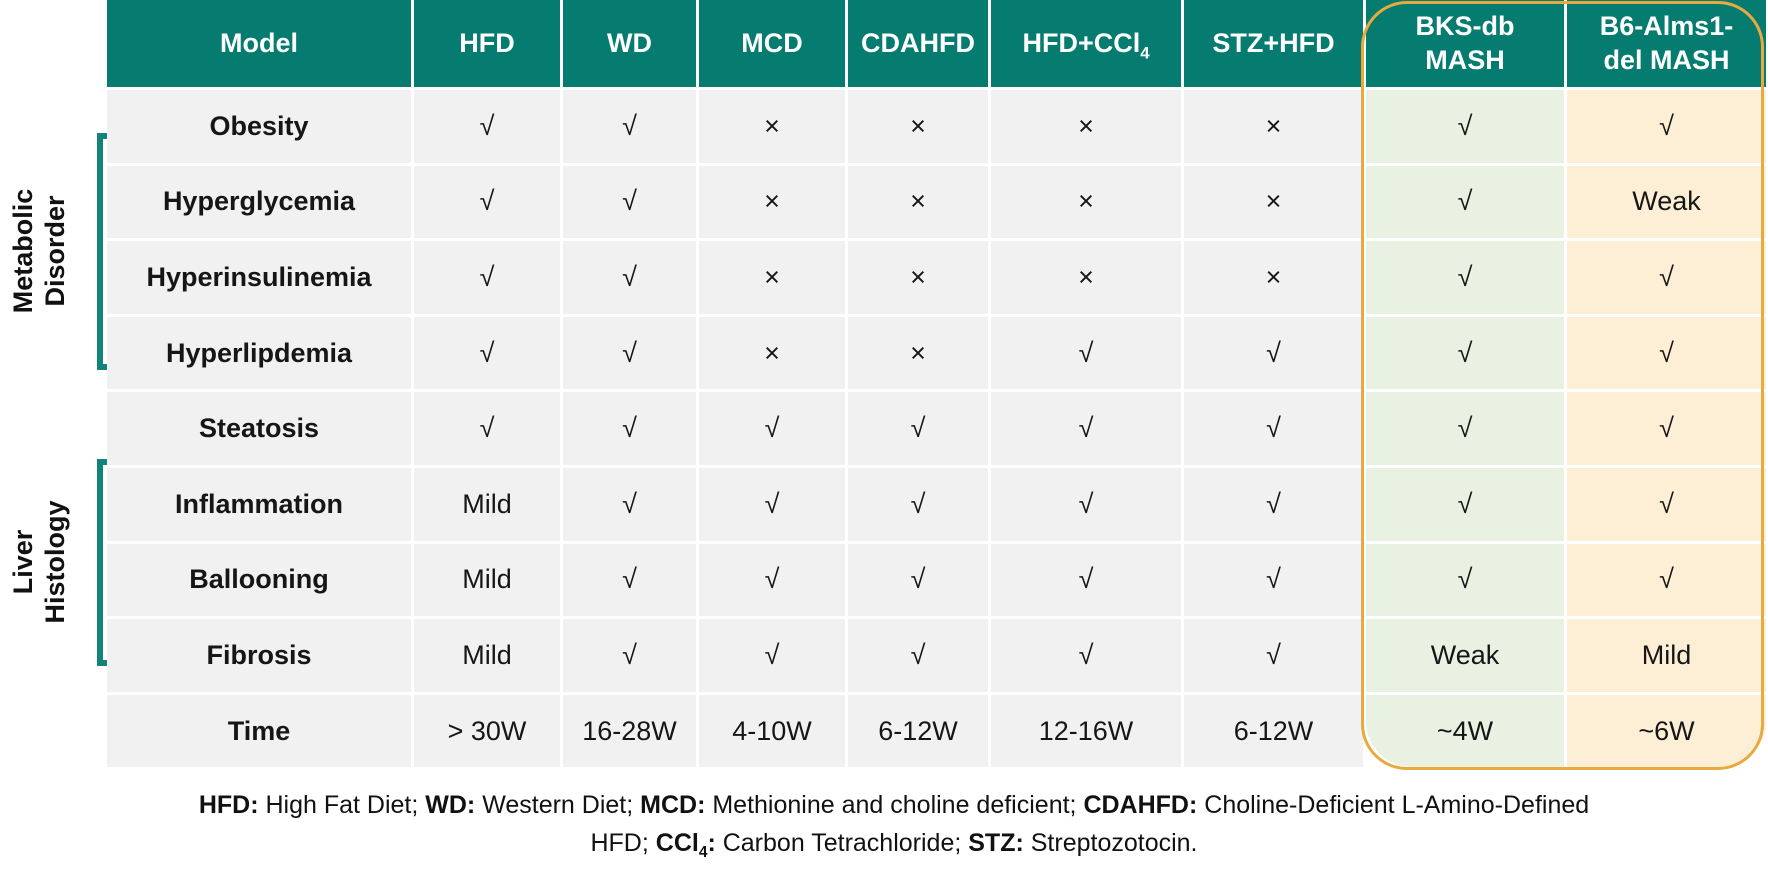 The height and width of the screenshot is (870, 1768). I want to click on column-header: WD, so click(629, 43).